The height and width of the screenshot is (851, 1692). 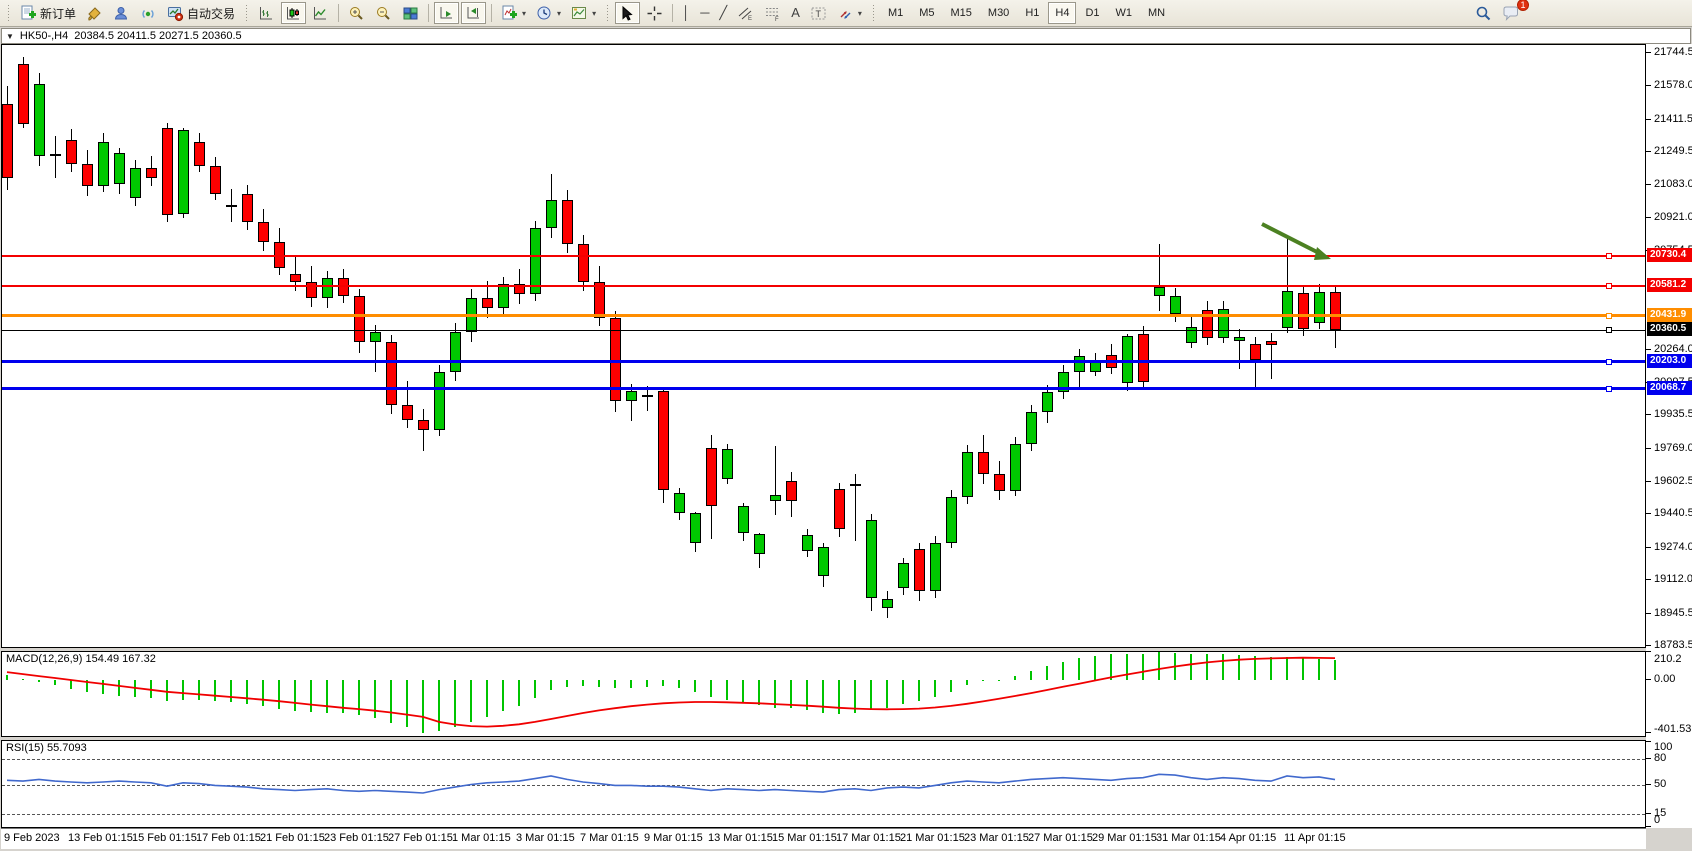 I want to click on notifications-button: 1, so click(x=1513, y=12).